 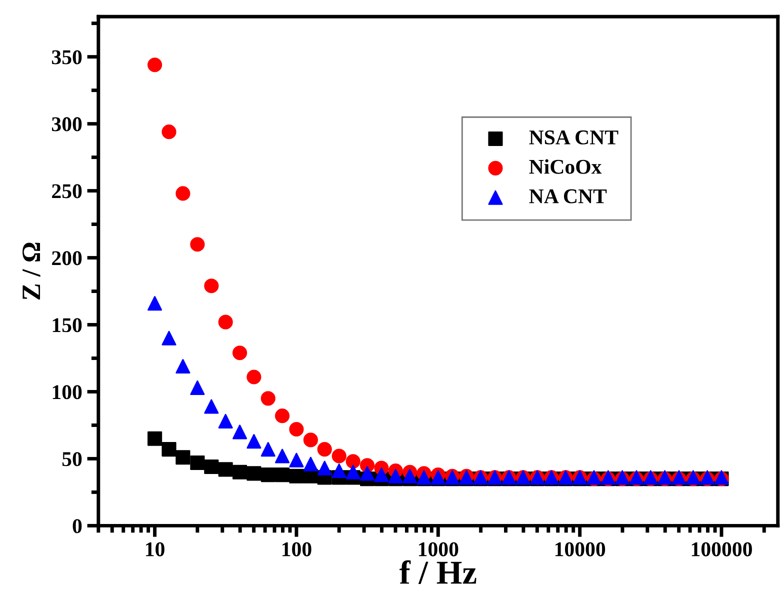 I want to click on x-tick-label: 10000, so click(x=580, y=549).